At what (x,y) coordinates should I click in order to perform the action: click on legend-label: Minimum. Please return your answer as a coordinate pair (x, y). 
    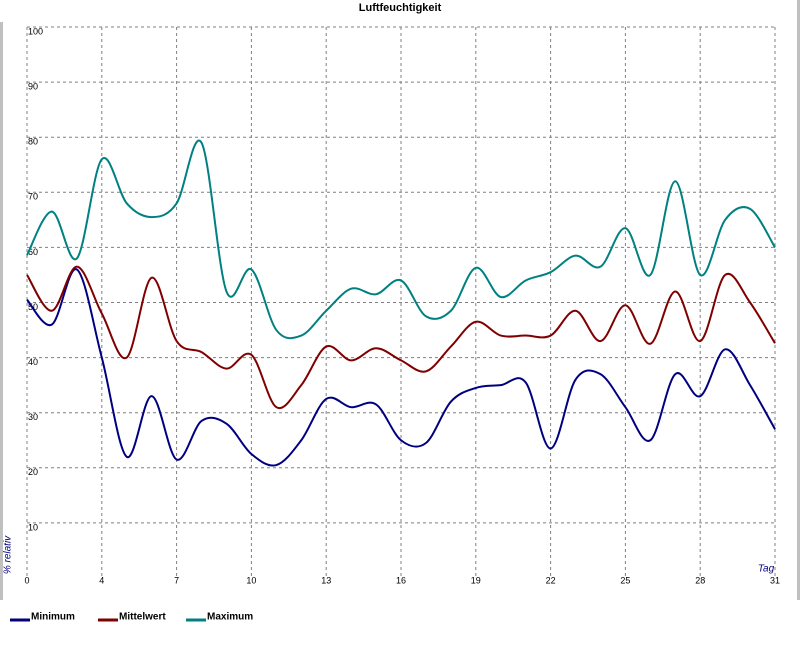
    Looking at the image, I should click on (53, 617).